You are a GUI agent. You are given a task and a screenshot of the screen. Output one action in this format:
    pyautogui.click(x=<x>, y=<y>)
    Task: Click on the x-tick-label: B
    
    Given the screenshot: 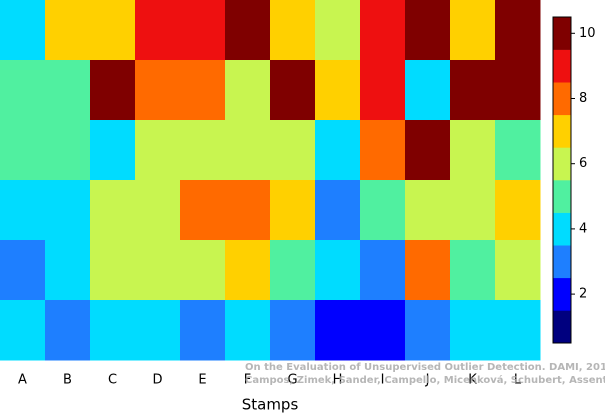 What is the action you would take?
    pyautogui.click(x=67, y=380)
    